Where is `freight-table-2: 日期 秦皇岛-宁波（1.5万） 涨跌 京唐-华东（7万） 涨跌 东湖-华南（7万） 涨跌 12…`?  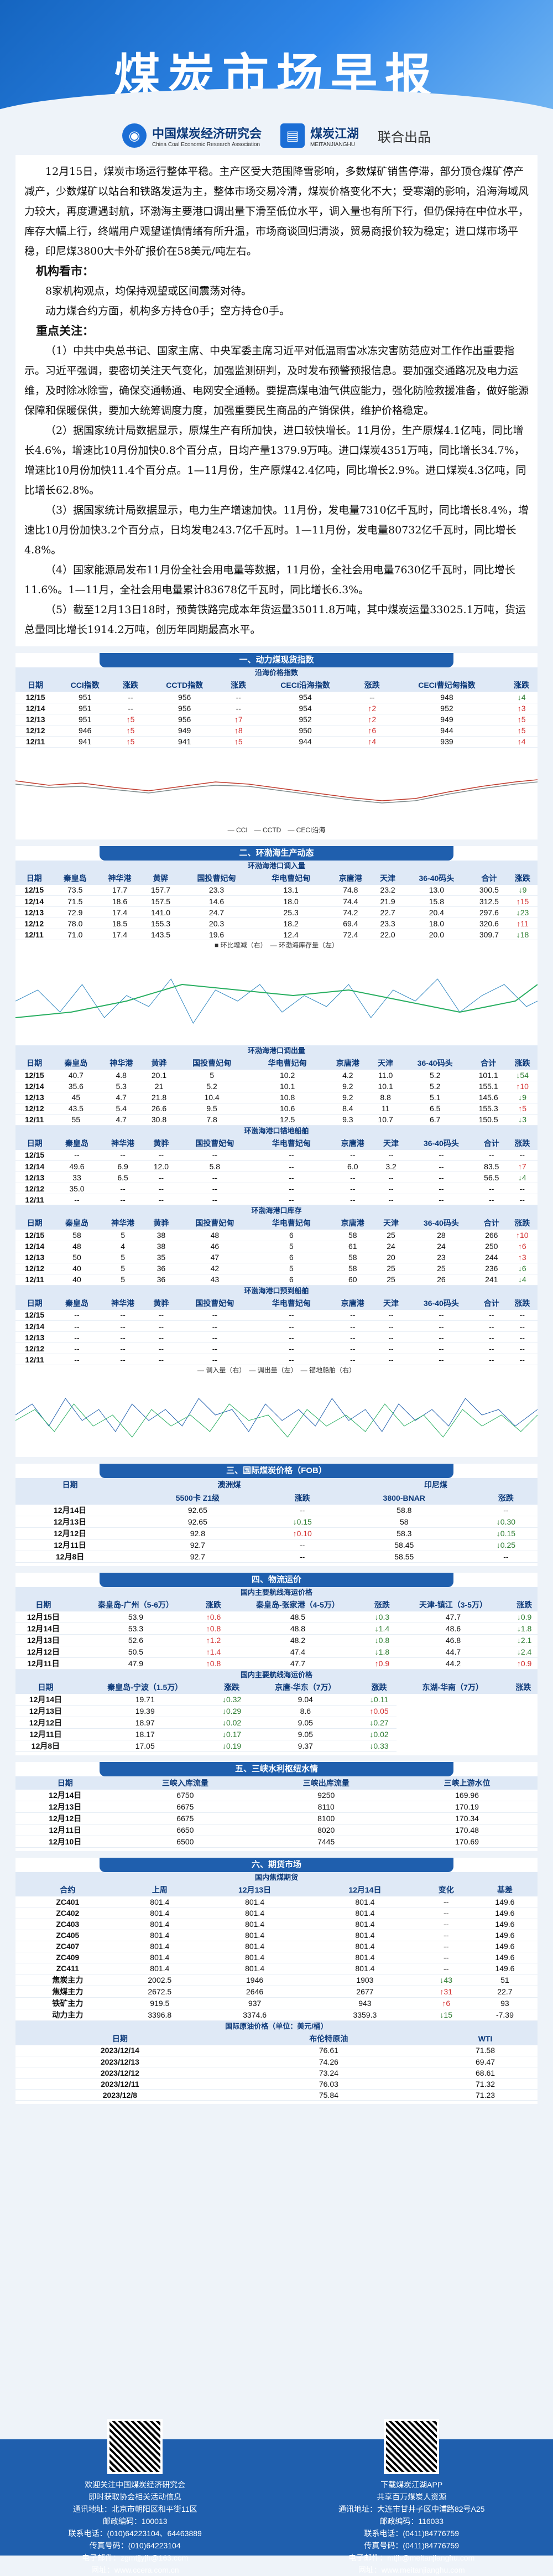
freight-table-2: 日期 秦皇岛-宁波（1.5万） 涨跌 京唐-华东（7万） 涨跌 东湖-华南（7万） 涨跌 12… is located at coordinates (276, 1716).